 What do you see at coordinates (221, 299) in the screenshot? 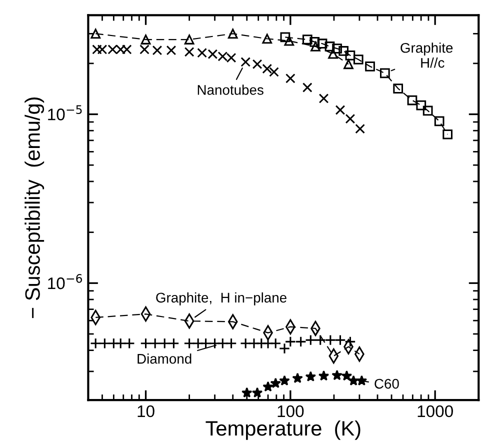
I see `annotation: Graphite, H in−plane` at bounding box center [221, 299].